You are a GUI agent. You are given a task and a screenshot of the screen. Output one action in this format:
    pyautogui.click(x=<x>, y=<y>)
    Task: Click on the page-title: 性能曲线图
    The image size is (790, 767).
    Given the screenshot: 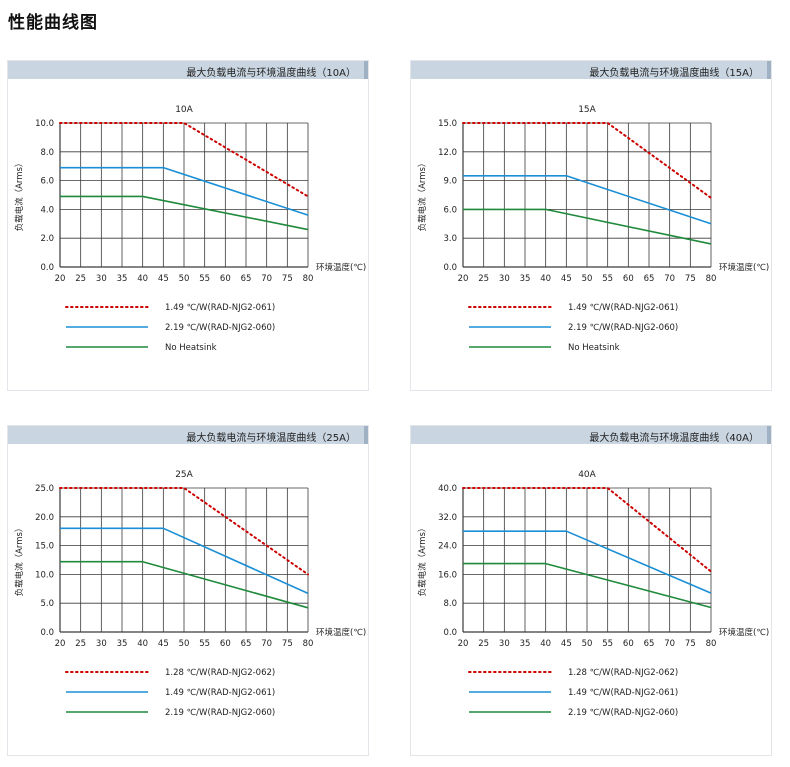 What is the action you would take?
    pyautogui.click(x=53, y=23)
    